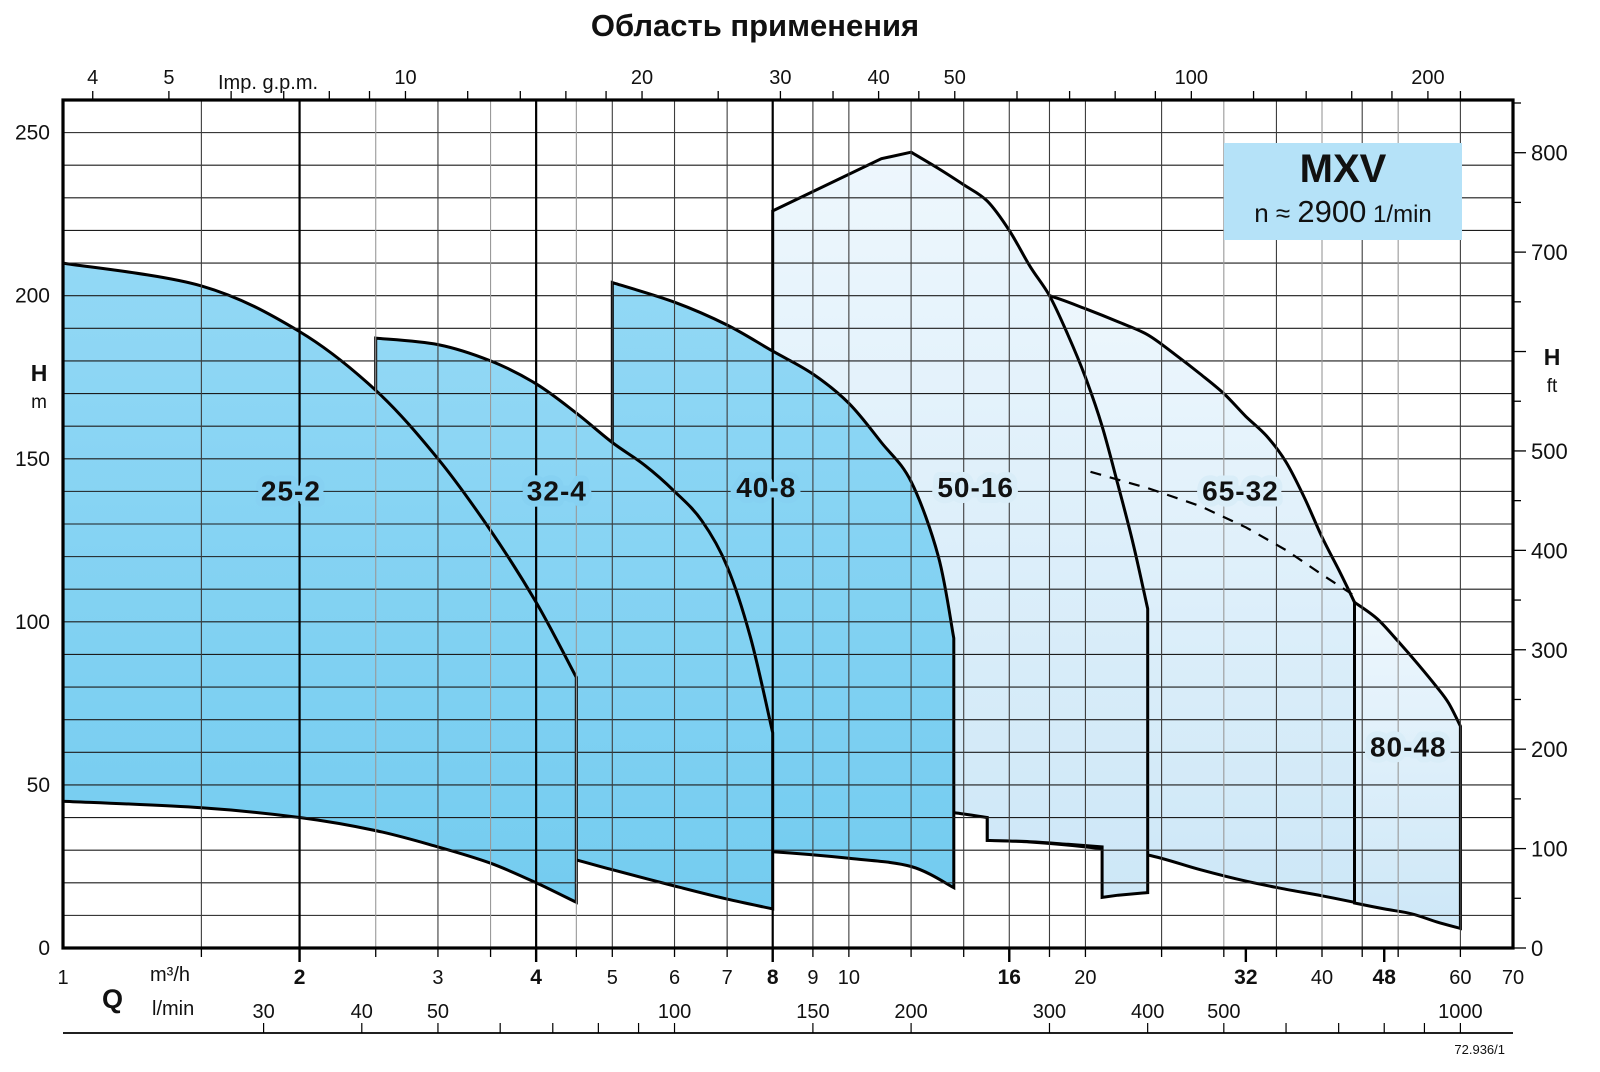 The width and height of the screenshot is (1600, 1072). What do you see at coordinates (1223, 1012) in the screenshot?
I see `lmin-tick-label: 500` at bounding box center [1223, 1012].